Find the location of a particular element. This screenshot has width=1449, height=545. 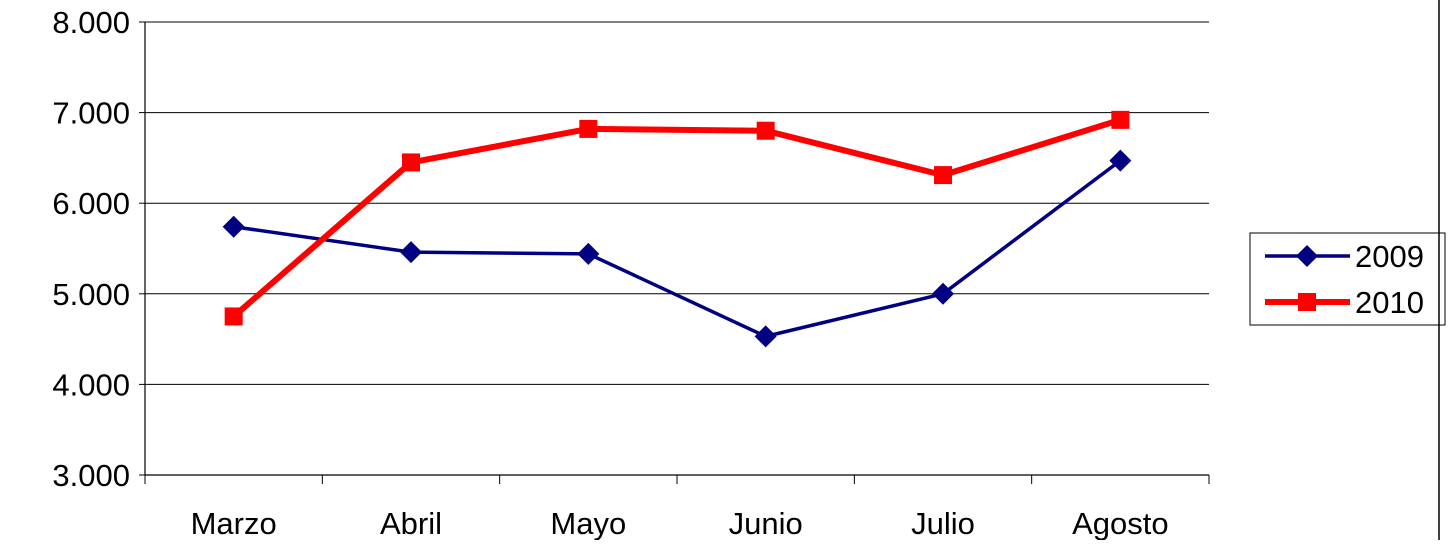

x-tick-labels: Marzo Abril Mayo Junio Julio Agosto is located at coordinates (680, 523).